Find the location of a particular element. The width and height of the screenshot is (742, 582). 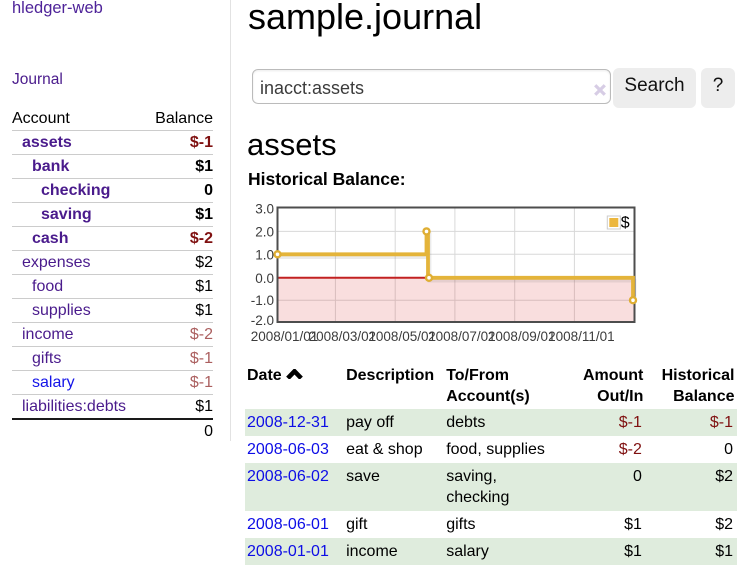

svg-text: 2008/07/01 is located at coordinates (462, 336).